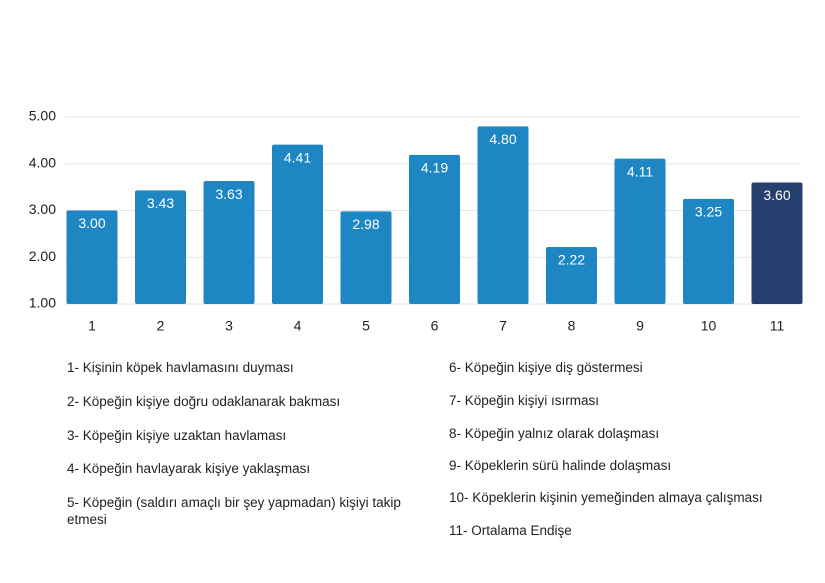  Describe the element at coordinates (434, 168) in the screenshot. I see `value-label: 4.19` at that location.